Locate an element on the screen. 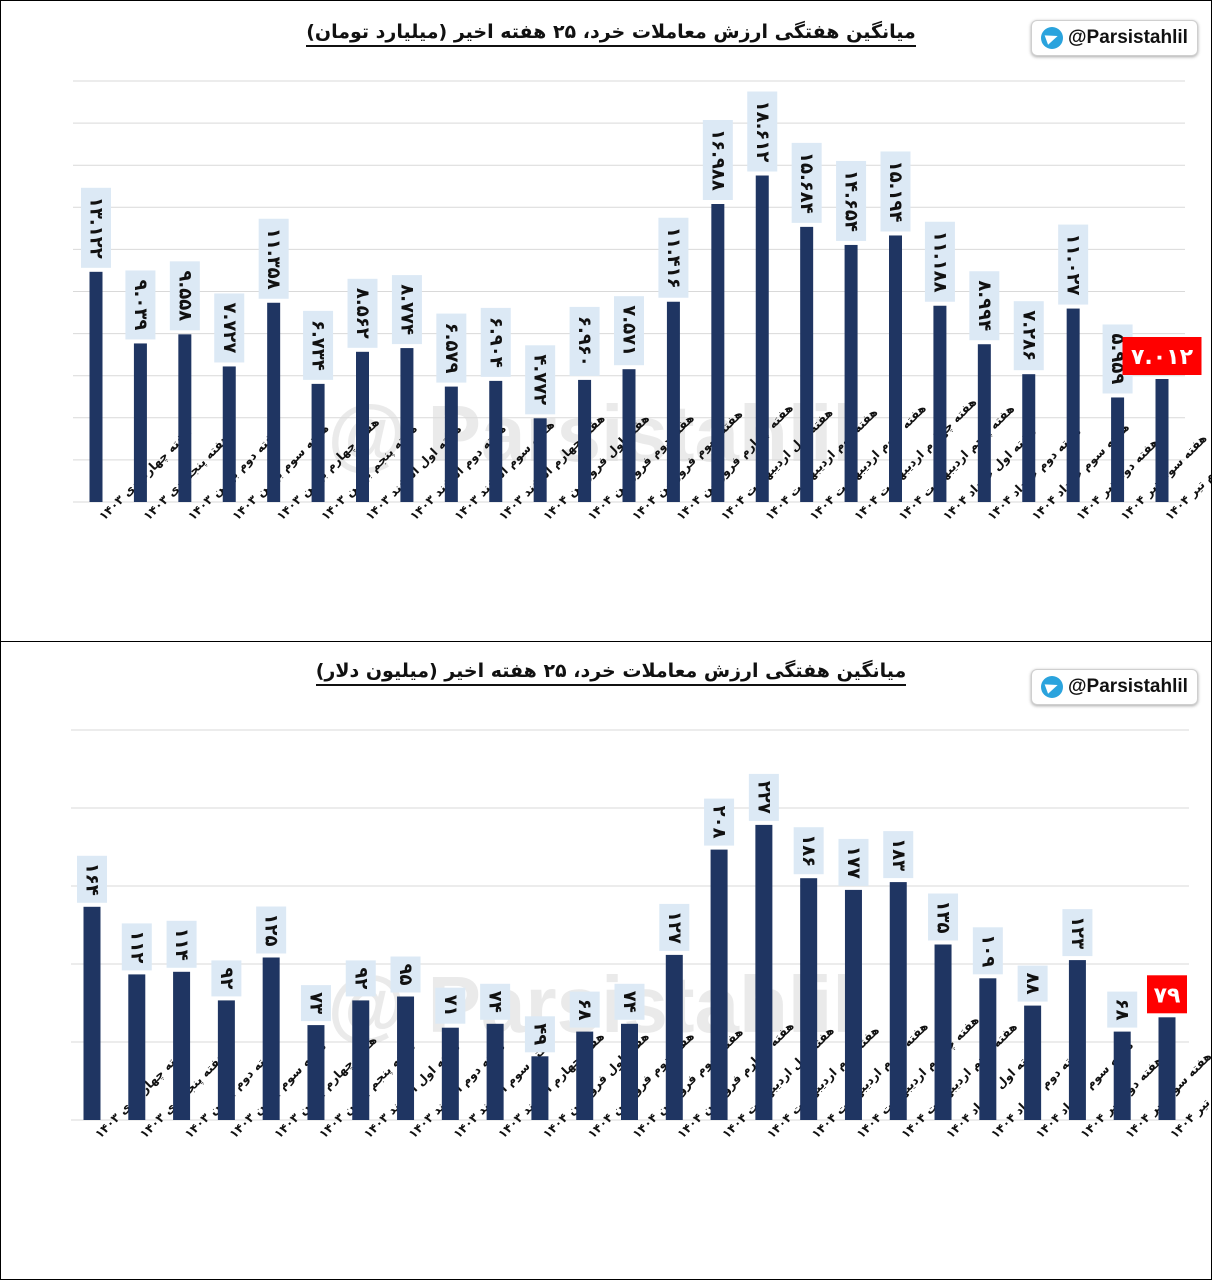  data-label: ۶.۵۷۹ is located at coordinates (451, 348).